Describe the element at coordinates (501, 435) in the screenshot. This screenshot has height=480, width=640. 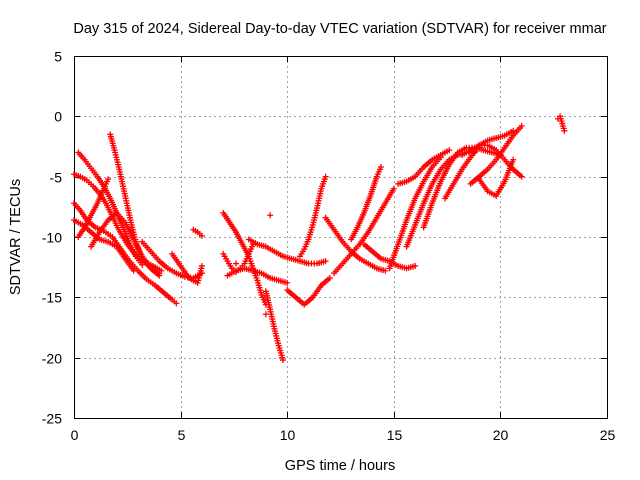
I see `x-tick-label: 20` at that location.